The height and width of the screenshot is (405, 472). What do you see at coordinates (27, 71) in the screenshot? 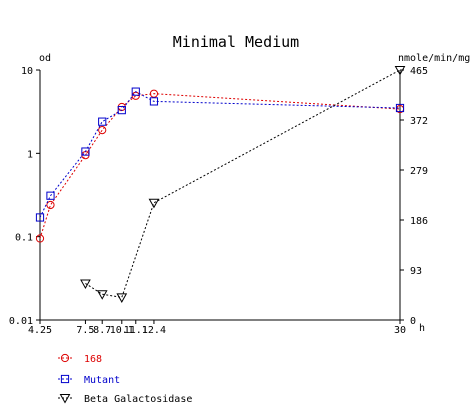
I see `y-left-tick-label: 10` at bounding box center [27, 71].